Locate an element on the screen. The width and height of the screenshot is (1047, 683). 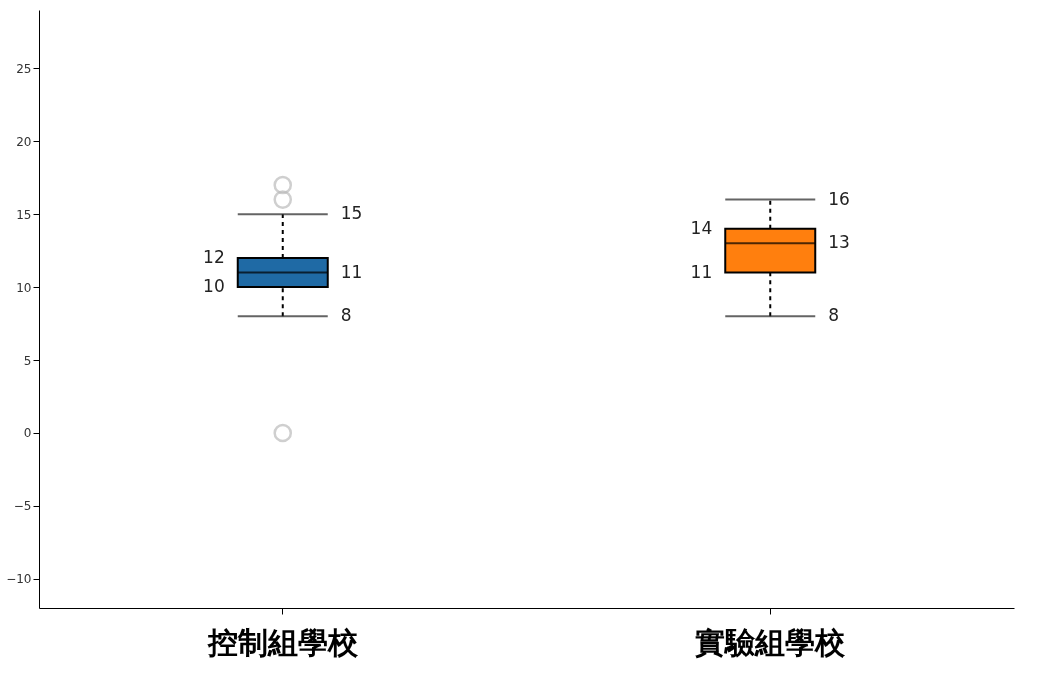
y-tick-label: 0 is located at coordinates (27, 433).